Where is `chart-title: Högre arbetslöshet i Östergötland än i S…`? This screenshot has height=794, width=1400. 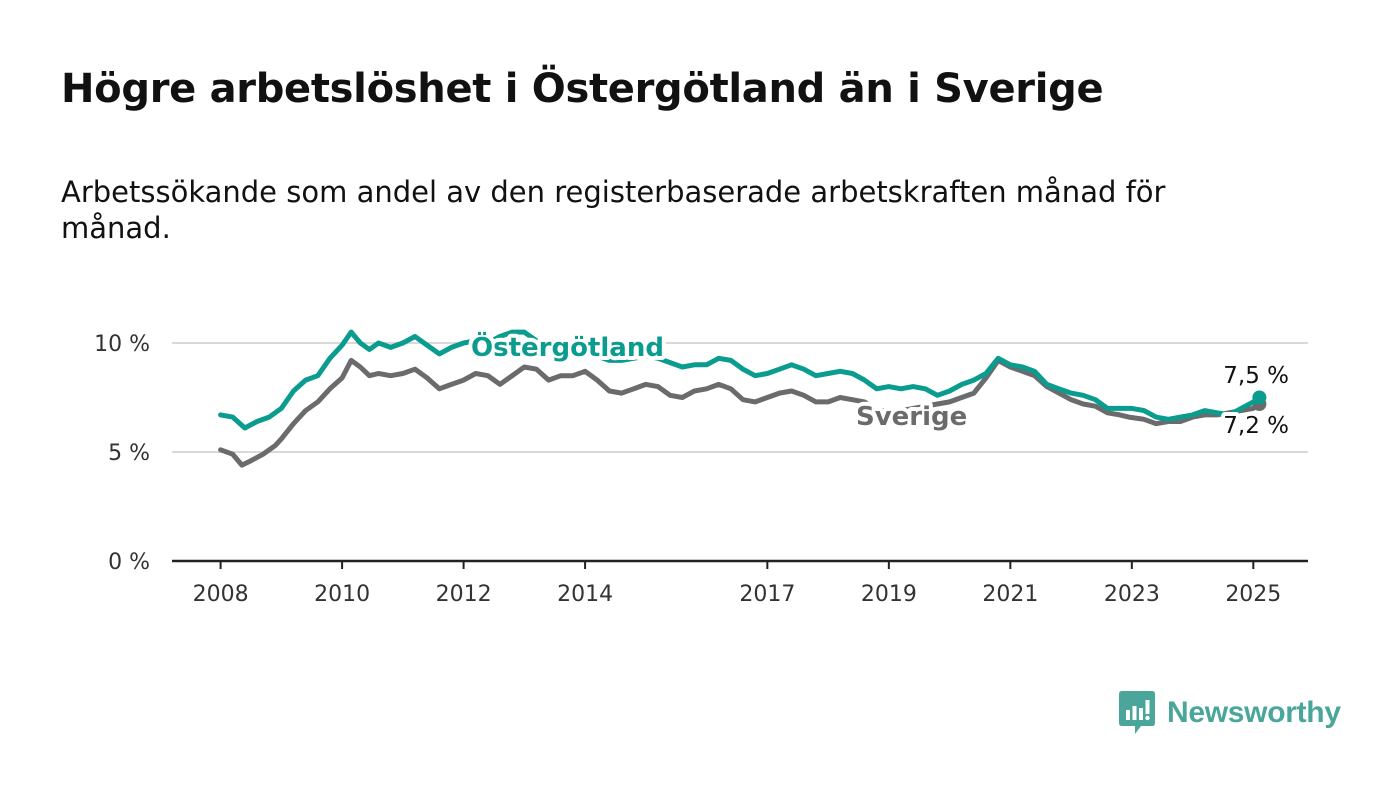 chart-title: Högre arbetslöshet i Östergötland än i S… is located at coordinates (582, 89).